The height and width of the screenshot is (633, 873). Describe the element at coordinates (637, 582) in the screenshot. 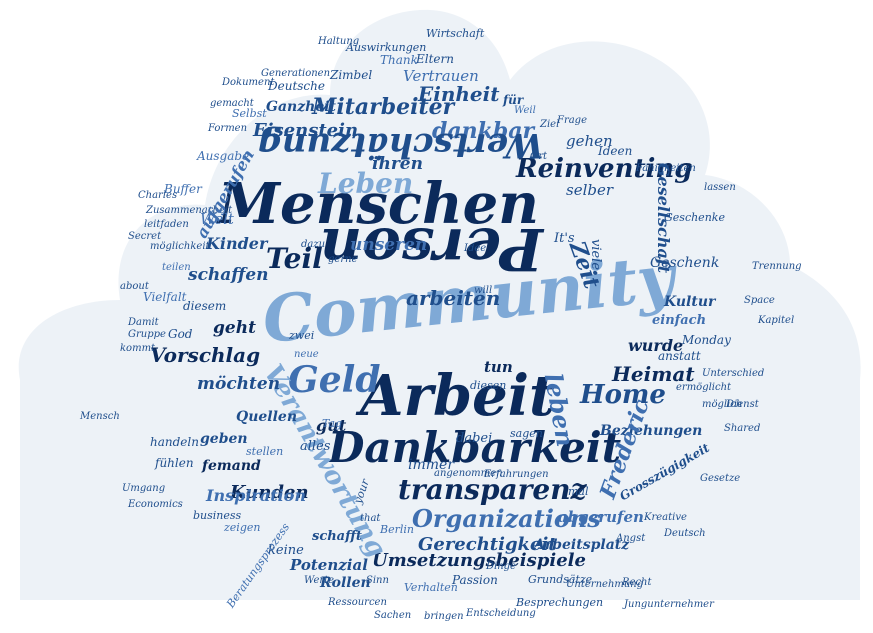

I see `word-recht: Recht` at that location.